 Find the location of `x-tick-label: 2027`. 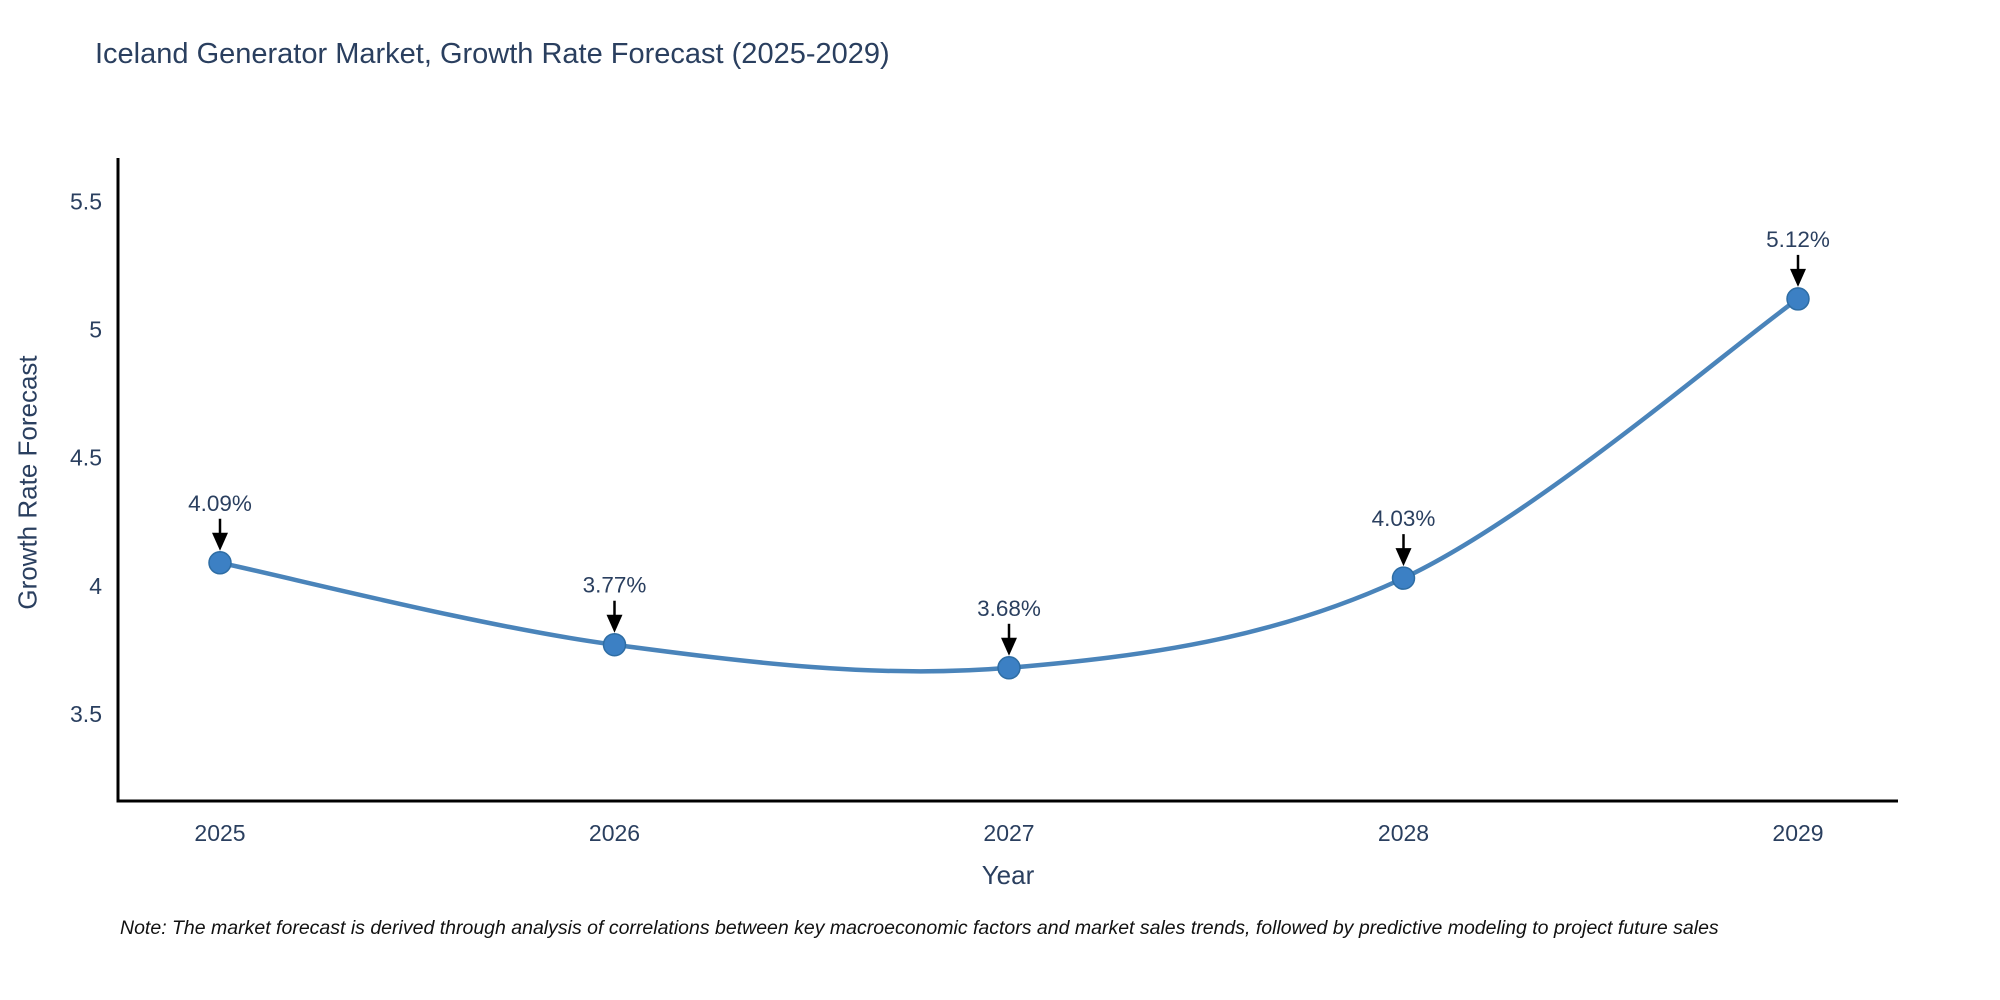

x-tick-label: 2027 is located at coordinates (1008, 833).